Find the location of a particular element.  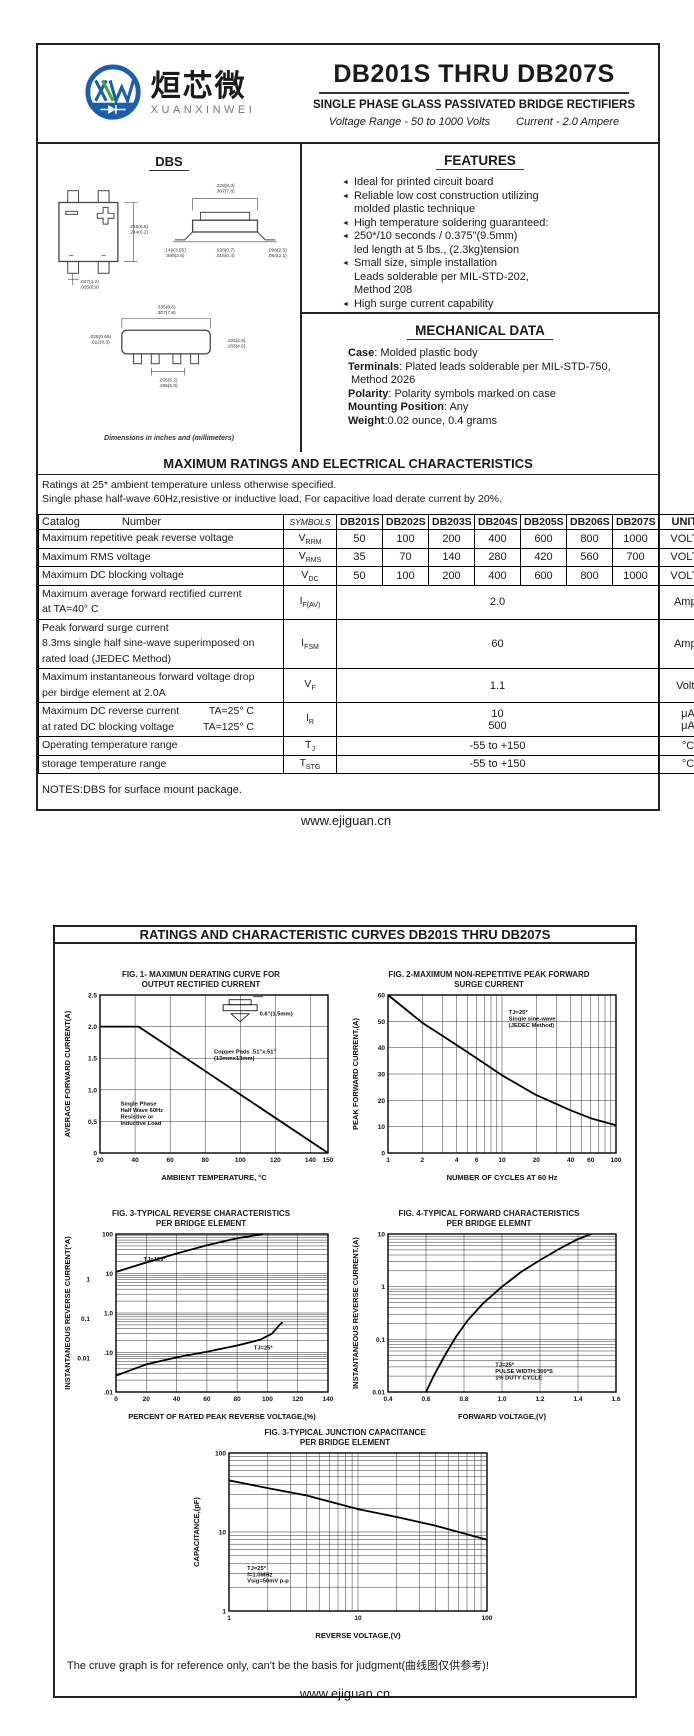

x-tick-label: 0.8 is located at coordinates (463, 1399).